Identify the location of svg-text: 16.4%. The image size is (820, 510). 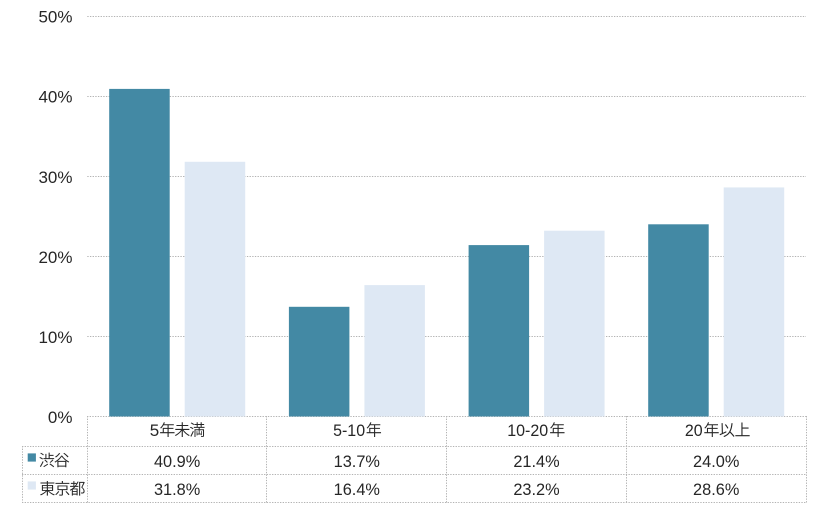
(357, 489).